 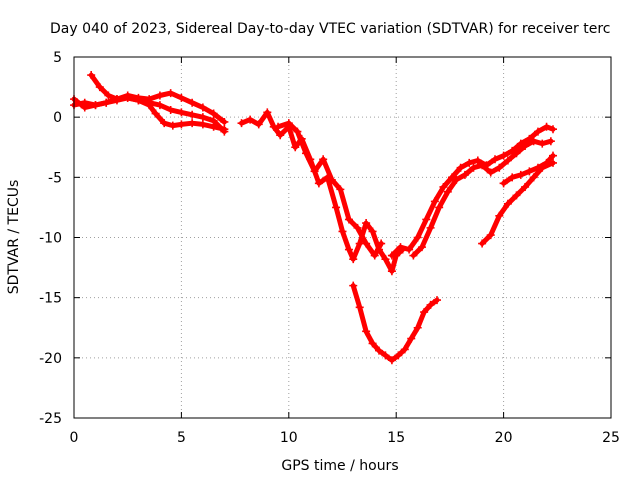 What do you see at coordinates (395, 323) in the screenshot?
I see `series-track-h` at bounding box center [395, 323].